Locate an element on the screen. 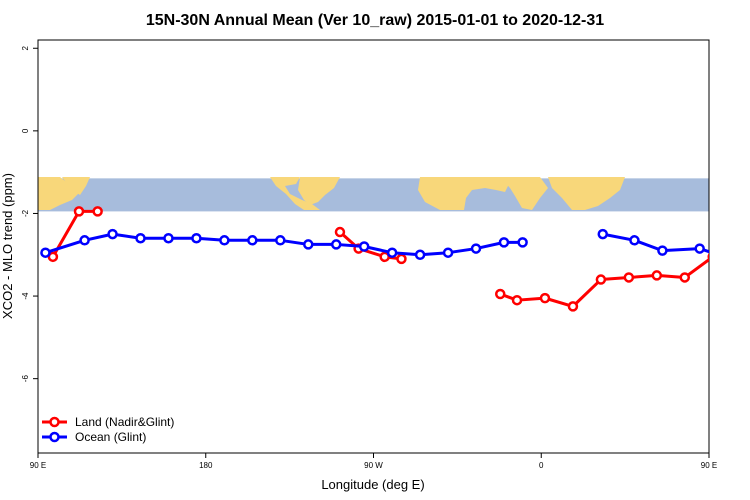 This screenshot has width=750, height=500. y-axis-ticks: 2 0 -2 -4 -6 is located at coordinates (29, 213).